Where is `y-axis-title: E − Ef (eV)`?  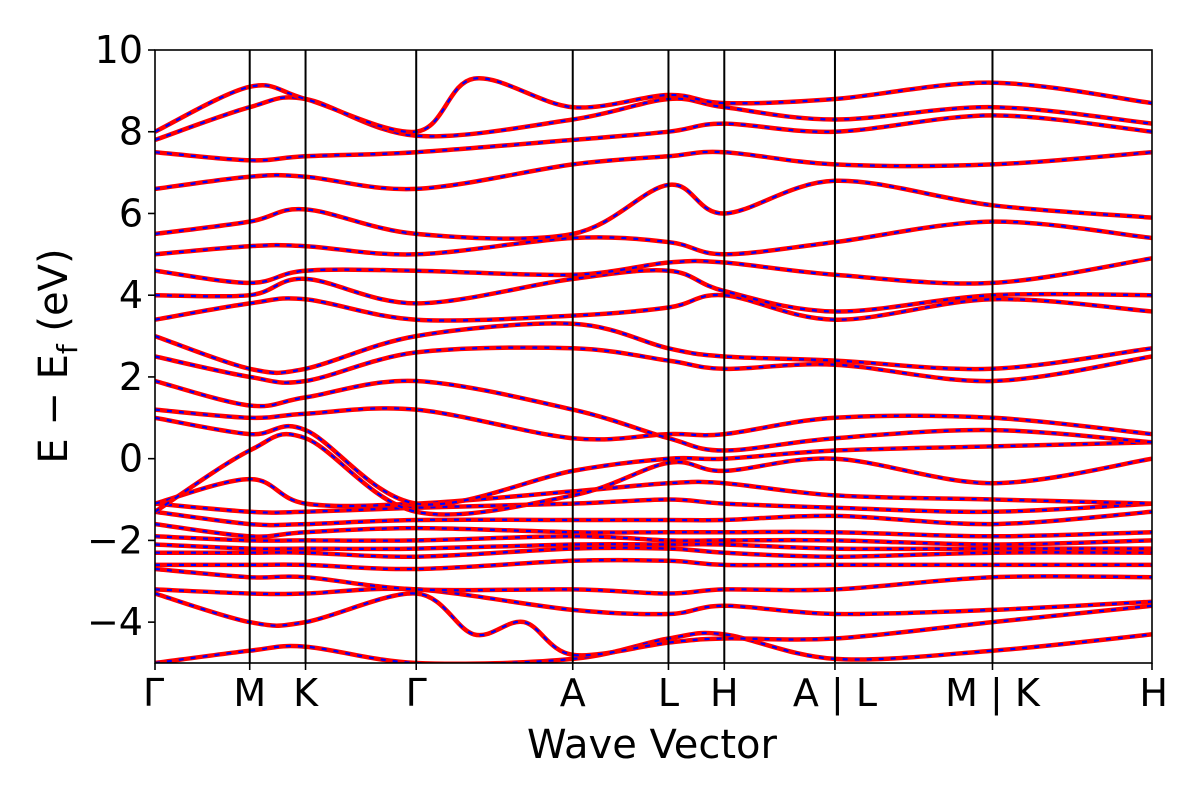 y-axis-title: E − Ef (eV) is located at coordinates (57, 355).